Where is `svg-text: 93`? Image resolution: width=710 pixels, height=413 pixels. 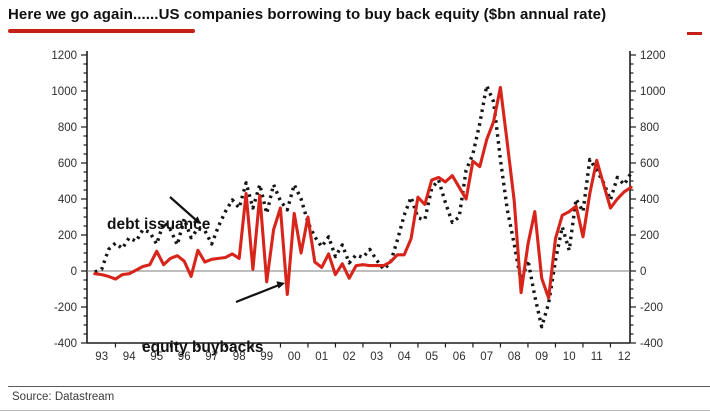 svg-text: 93 is located at coordinates (101, 357).